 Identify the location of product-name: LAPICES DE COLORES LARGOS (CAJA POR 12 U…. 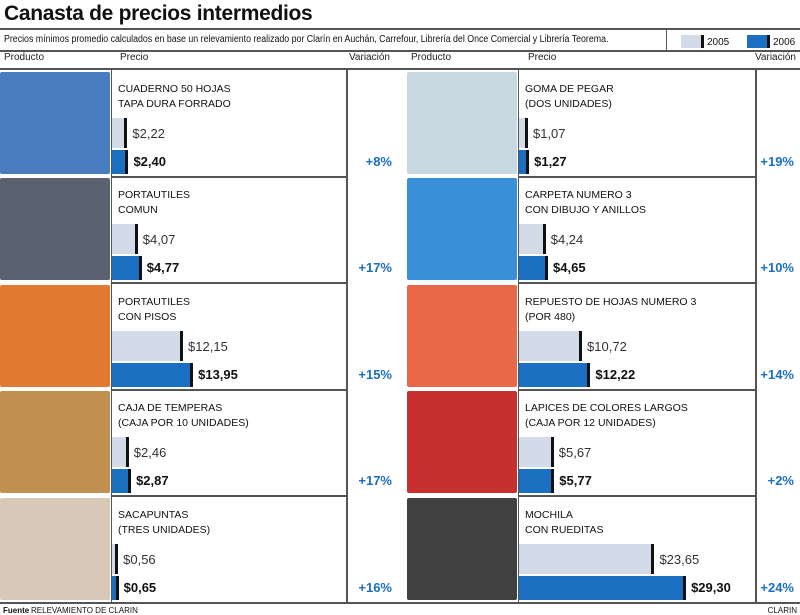
(606, 416).